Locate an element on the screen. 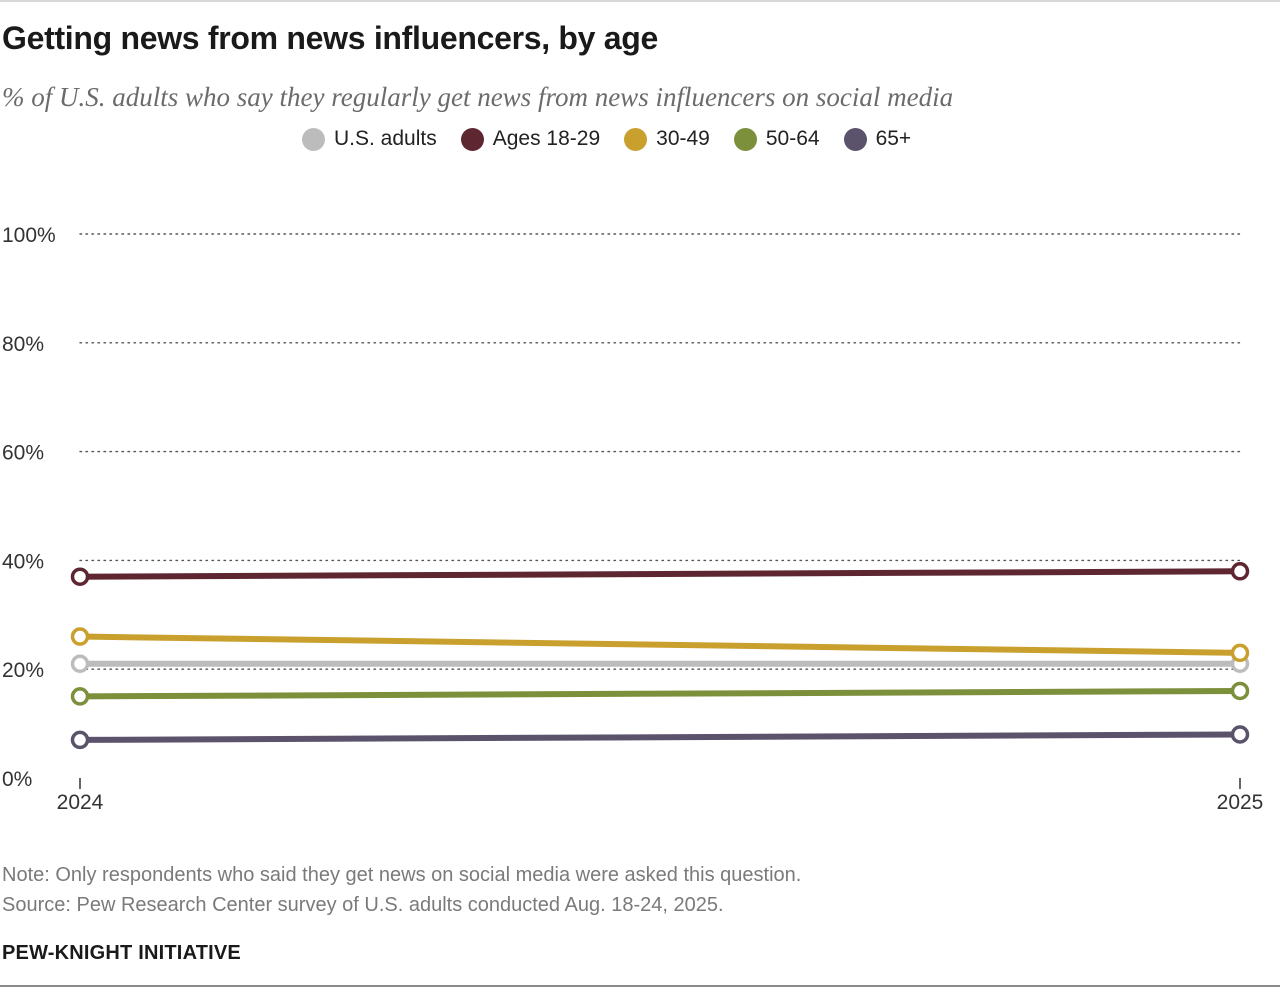 The height and width of the screenshot is (988, 1280). y-tick-label: 0% is located at coordinates (17, 779).